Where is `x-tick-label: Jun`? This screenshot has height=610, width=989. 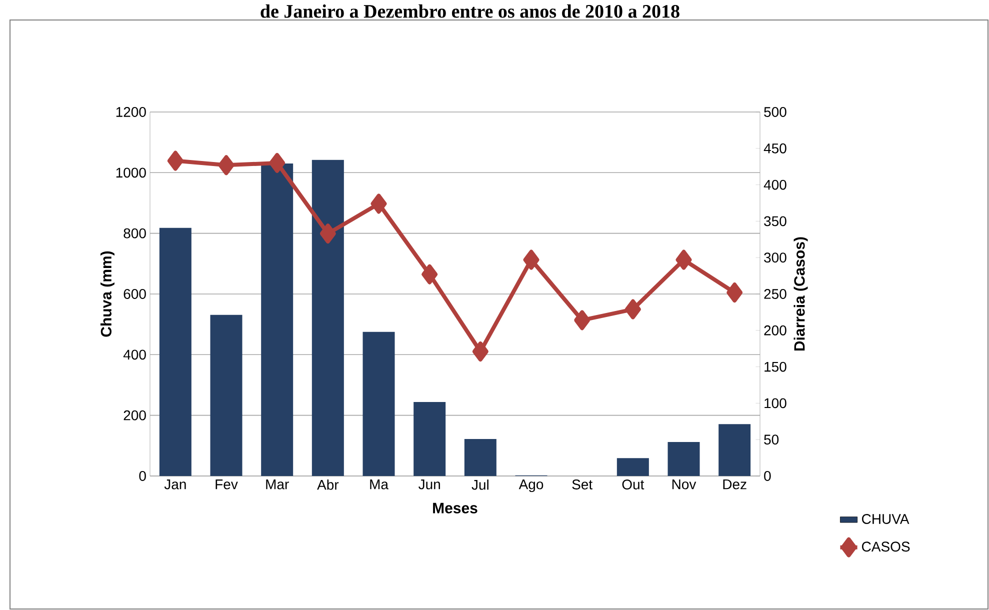
x-tick-label: Jun is located at coordinates (429, 485).